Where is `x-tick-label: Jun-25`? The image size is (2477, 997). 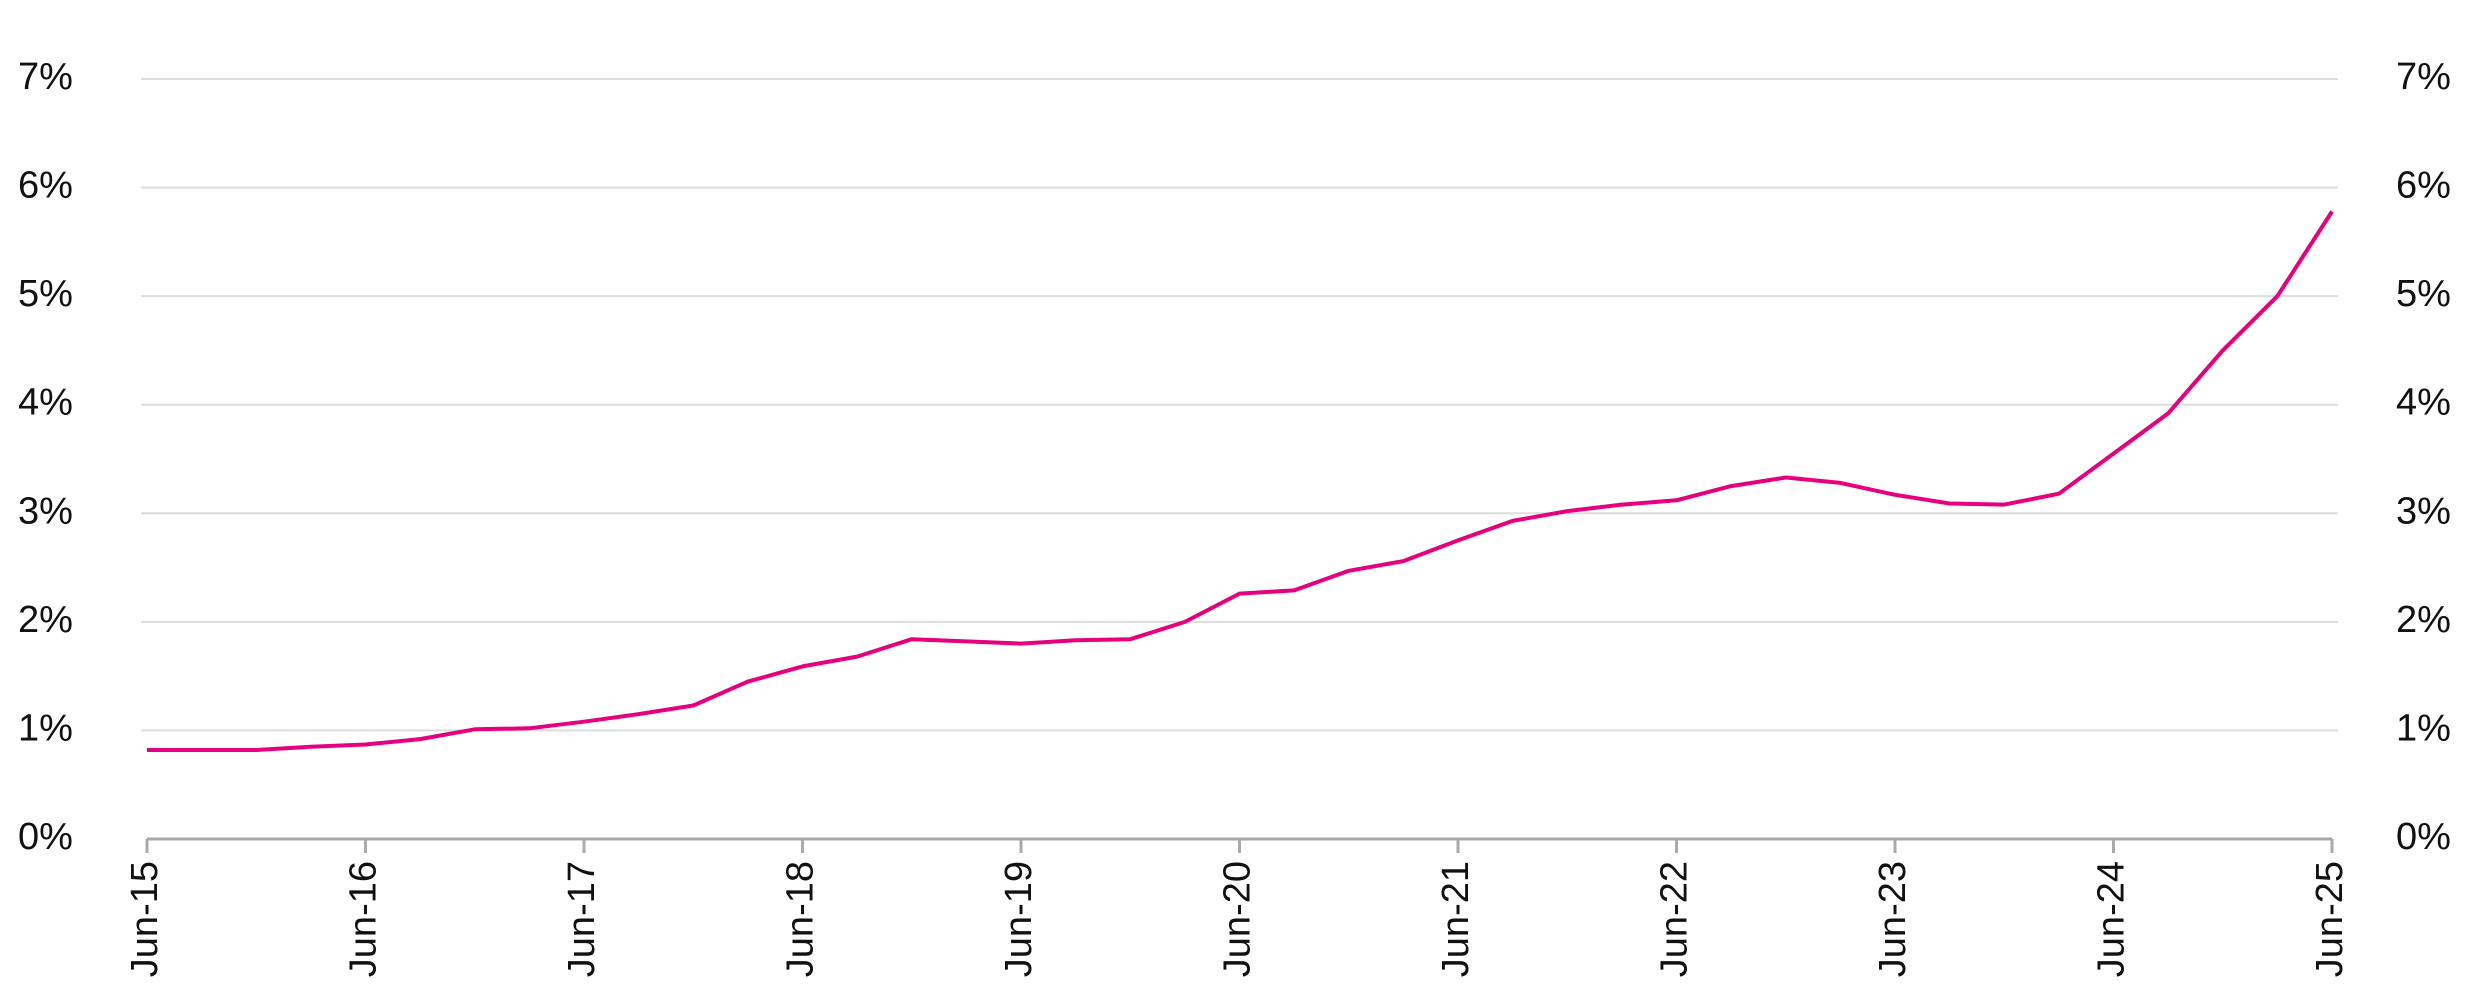 x-tick-label: Jun-25 is located at coordinates (2330, 919).